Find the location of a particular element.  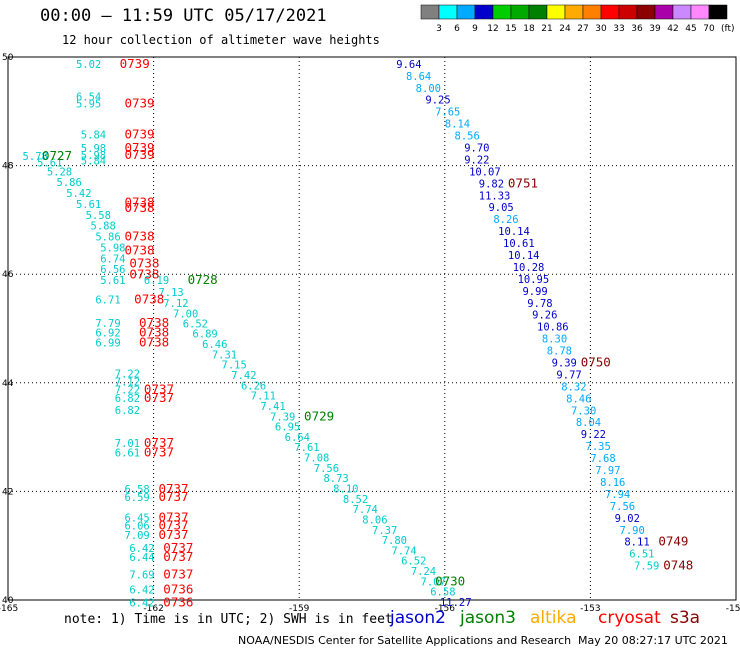

wave-height-value: 7.31 is located at coordinates (224, 355).